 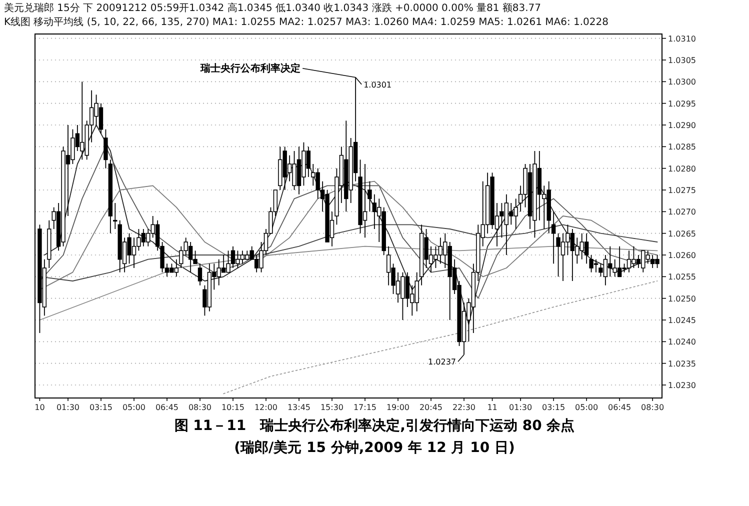 I want to click on y-tick-label: 1.0255, so click(x=682, y=277).